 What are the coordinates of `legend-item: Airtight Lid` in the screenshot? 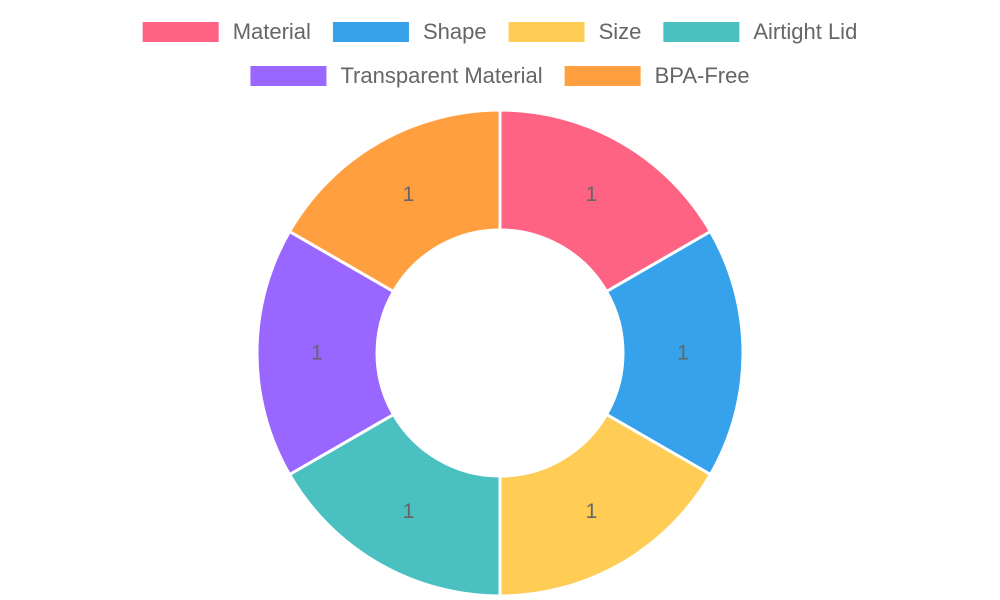 It's located at (760, 31).